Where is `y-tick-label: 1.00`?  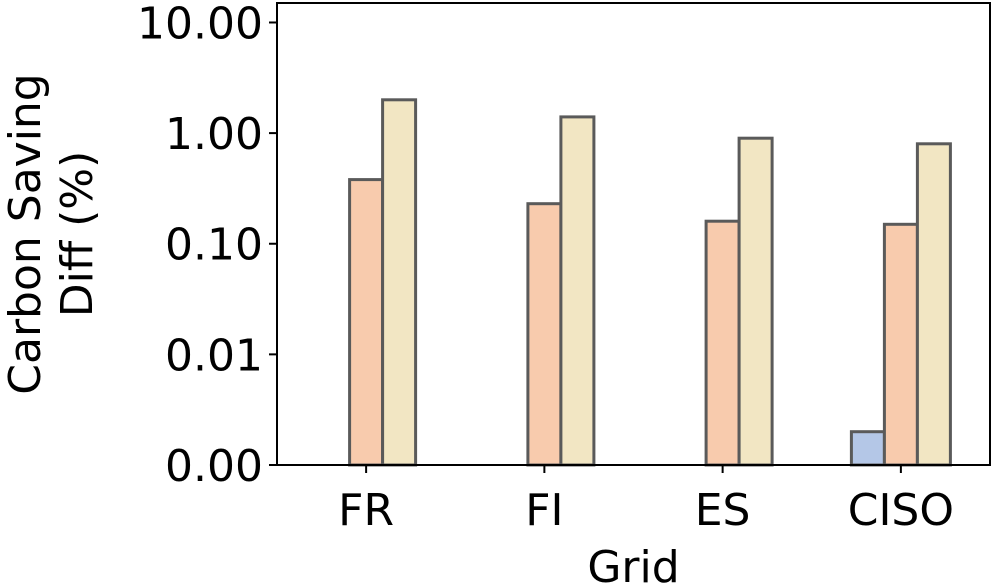
y-tick-label: 1.00 is located at coordinates (214, 134).